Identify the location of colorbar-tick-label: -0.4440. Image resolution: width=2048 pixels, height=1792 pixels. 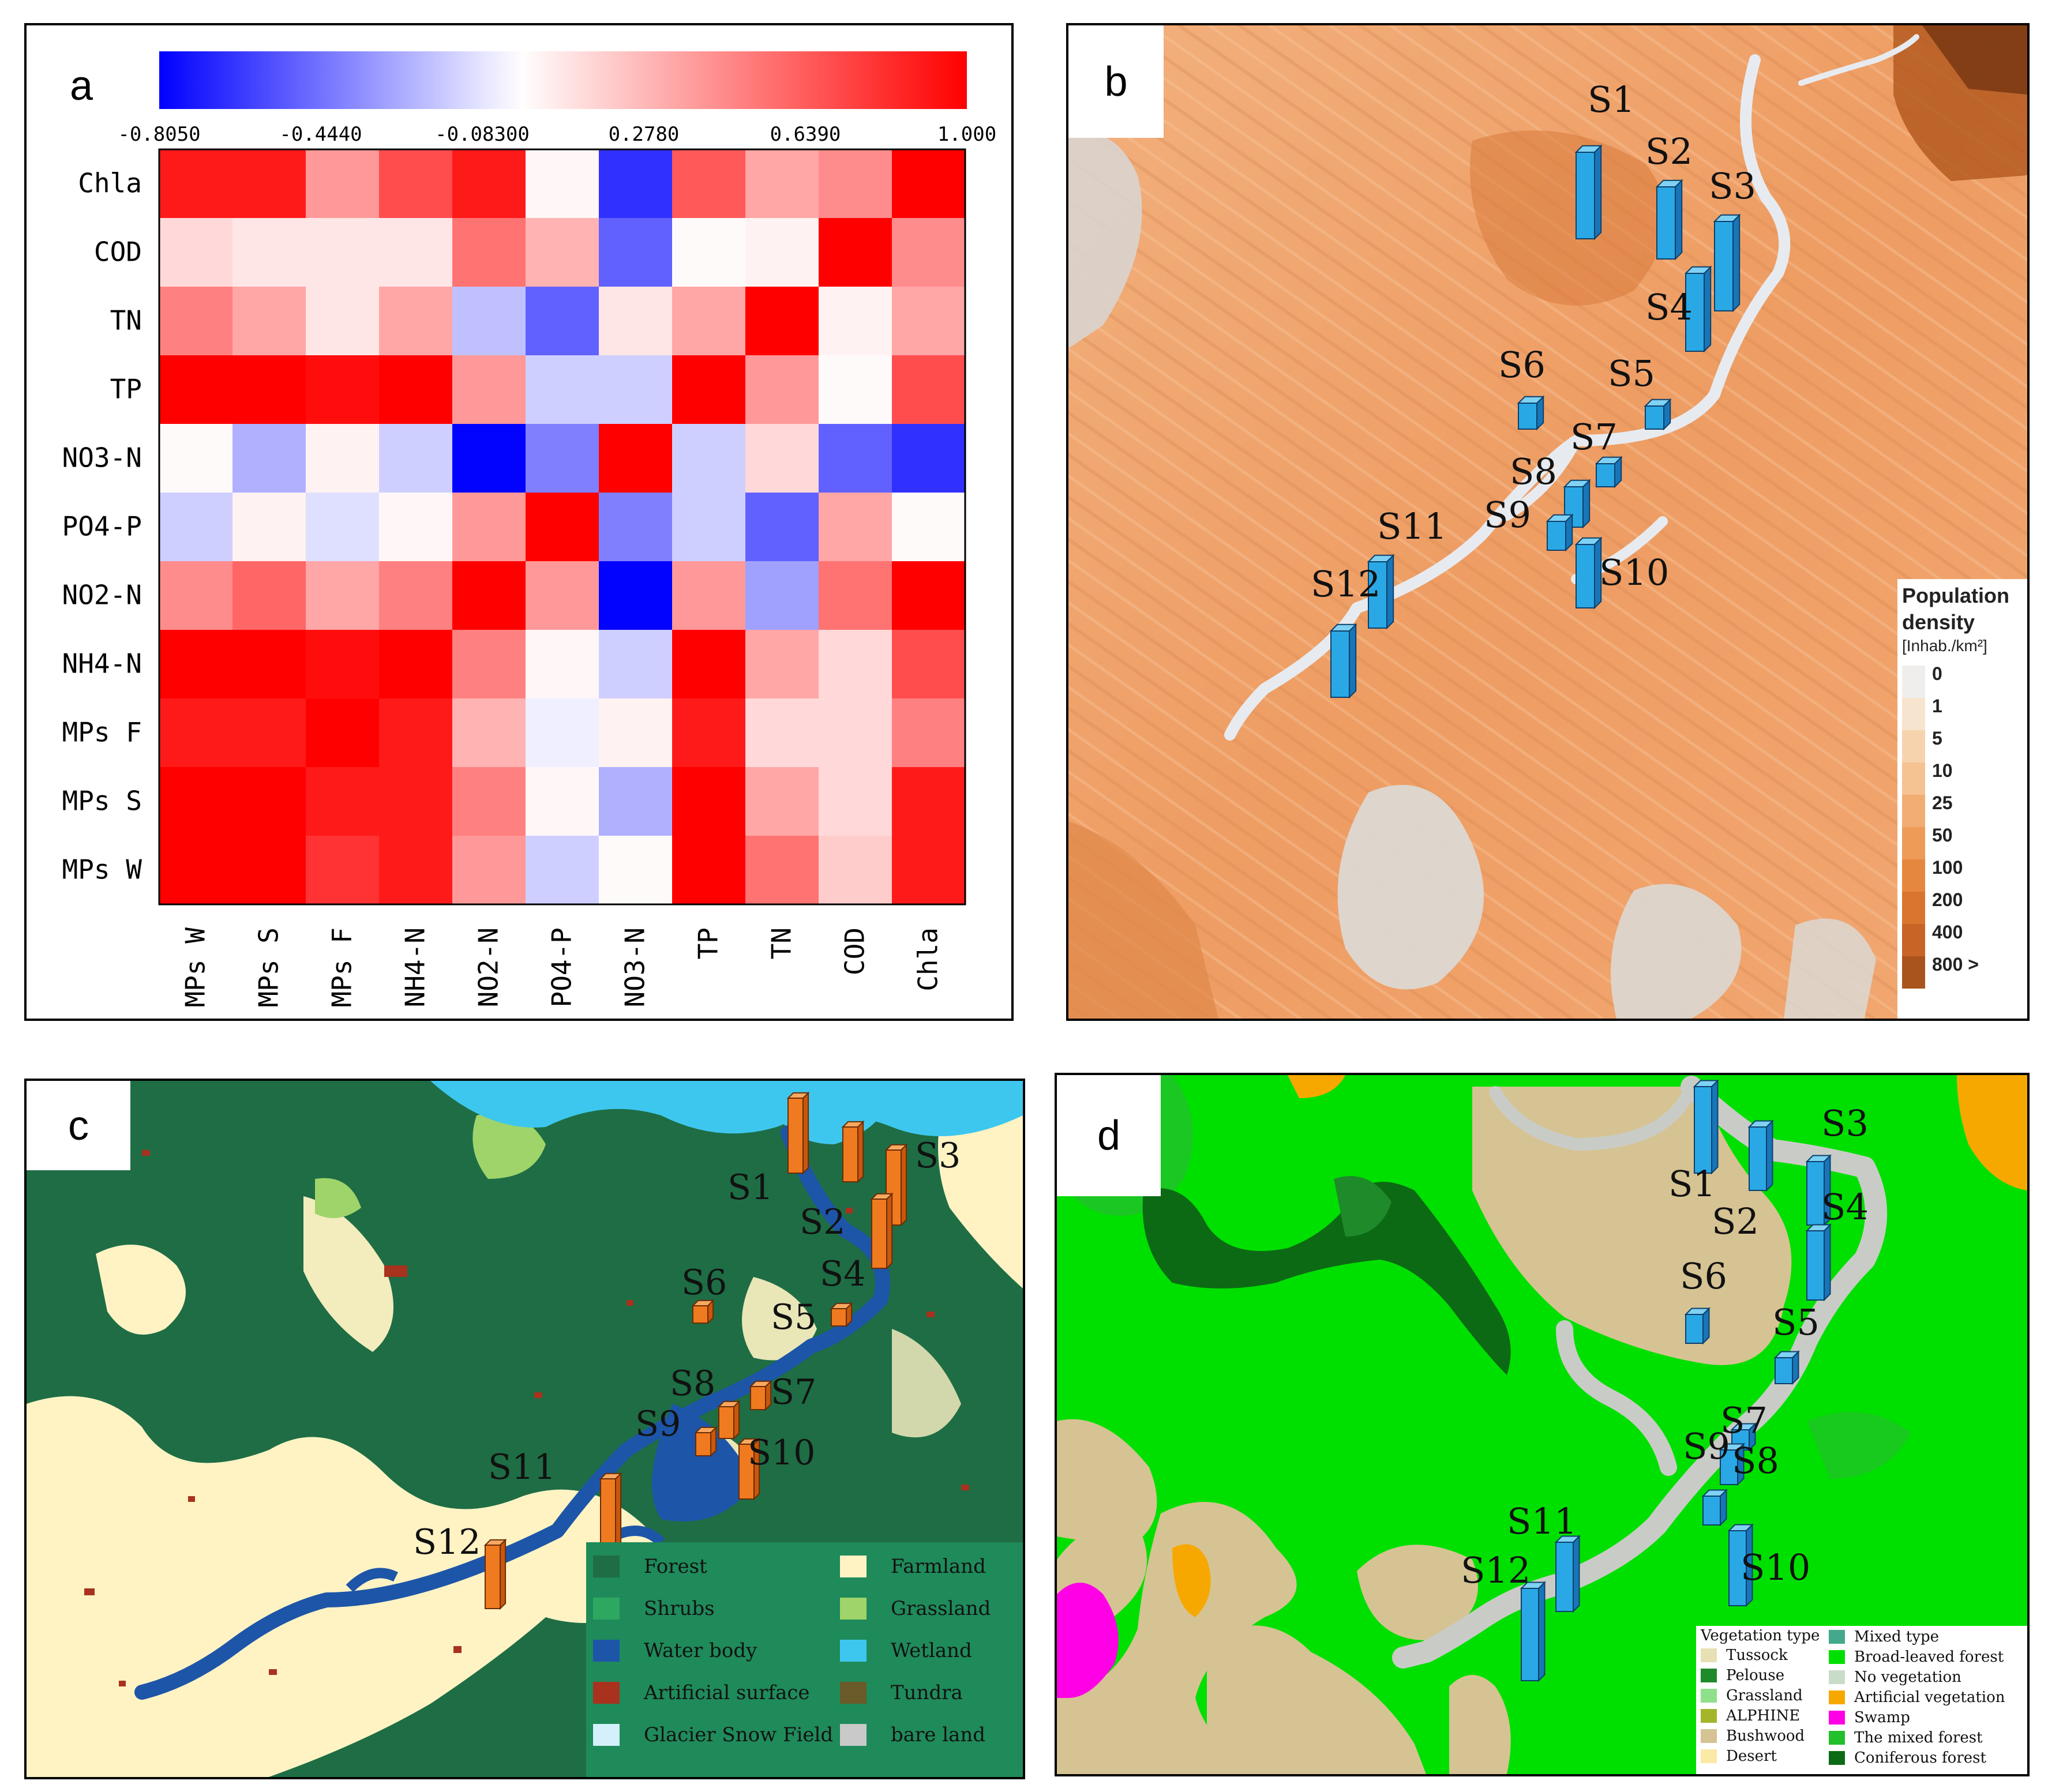
(320, 134).